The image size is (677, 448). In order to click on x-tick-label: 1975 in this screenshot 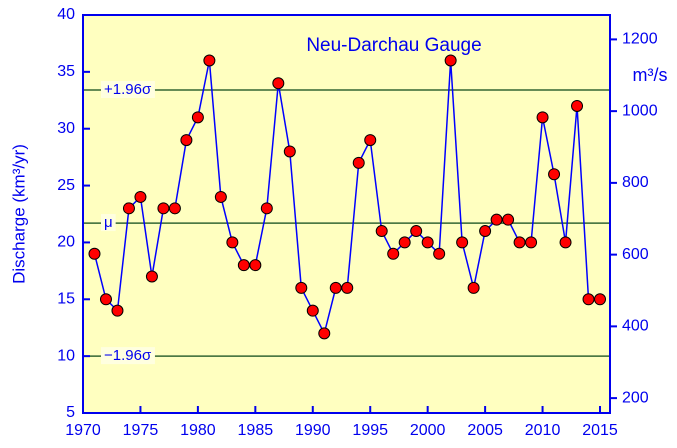, I will do `click(141, 430)`.